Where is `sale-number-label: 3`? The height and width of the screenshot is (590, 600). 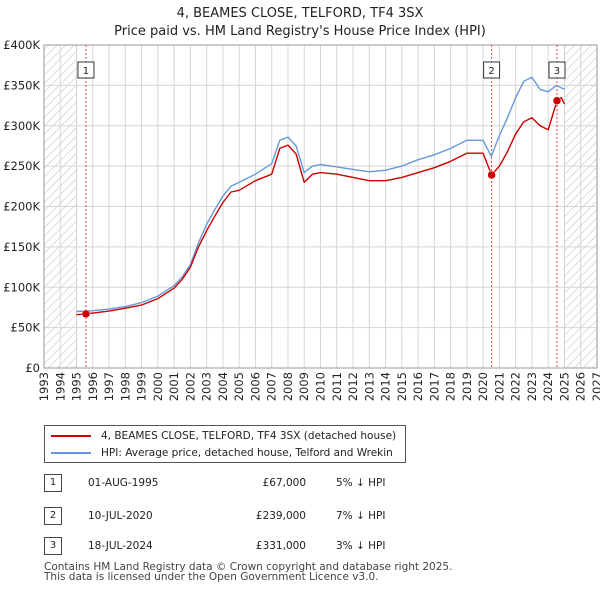
sale-number-label: 3 is located at coordinates (557, 71).